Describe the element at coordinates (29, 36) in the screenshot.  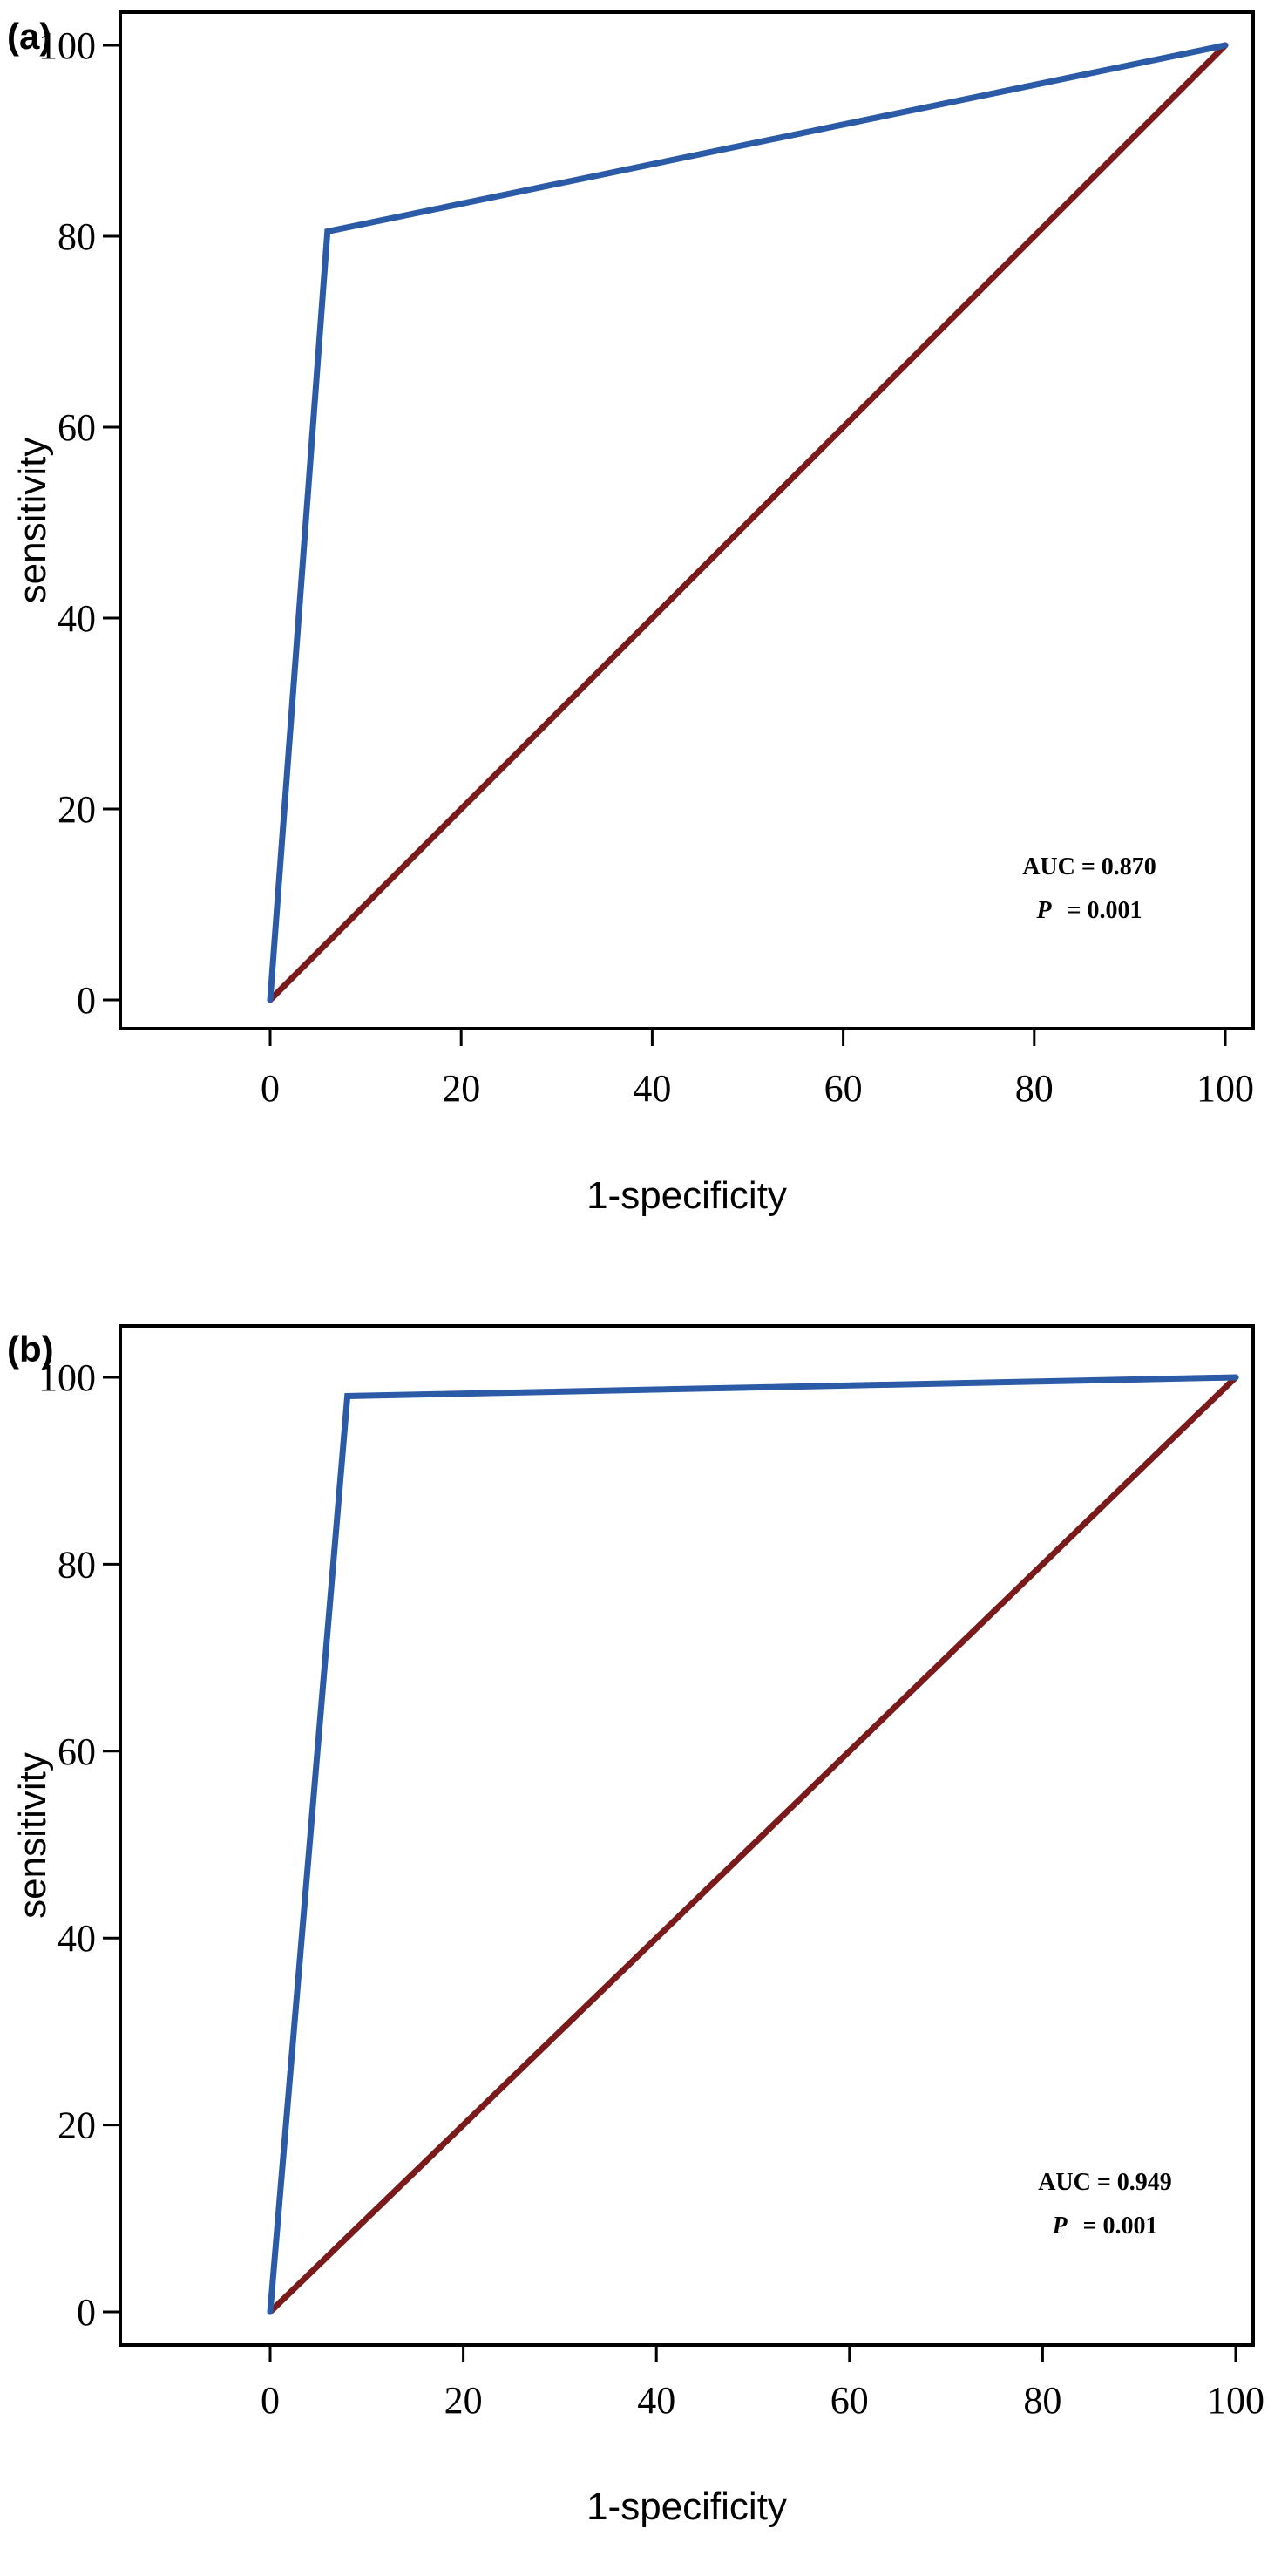
I see `panel-label: (a)` at that location.